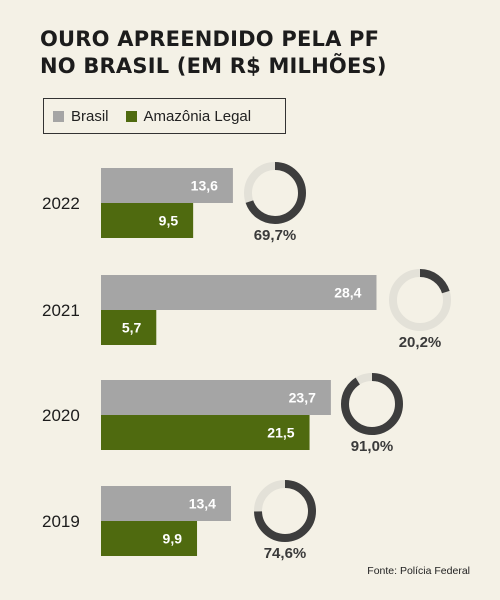 Image resolution: width=500 pixels, height=600 pixels. What do you see at coordinates (420, 342) in the screenshot?
I see `share-label: 20,2%` at bounding box center [420, 342].